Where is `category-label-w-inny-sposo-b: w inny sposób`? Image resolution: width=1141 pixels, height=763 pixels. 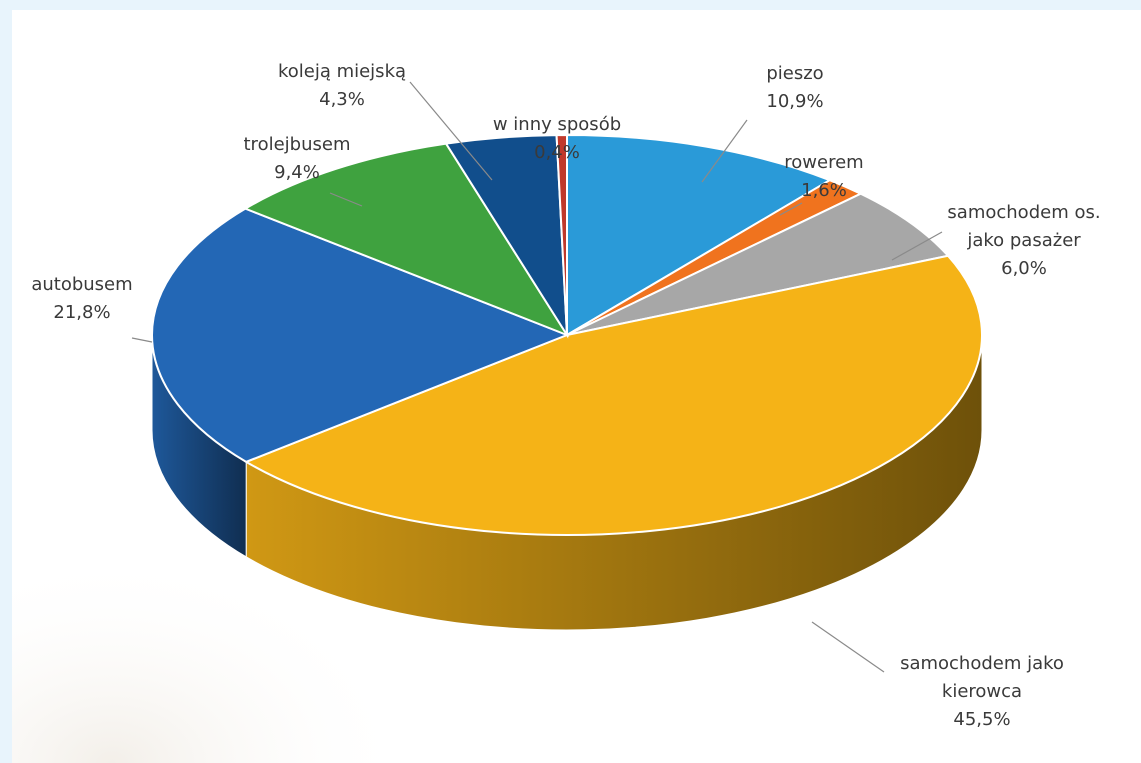
category-label-w-inny-sposo-b: w inny sposób is located at coordinates (557, 124).